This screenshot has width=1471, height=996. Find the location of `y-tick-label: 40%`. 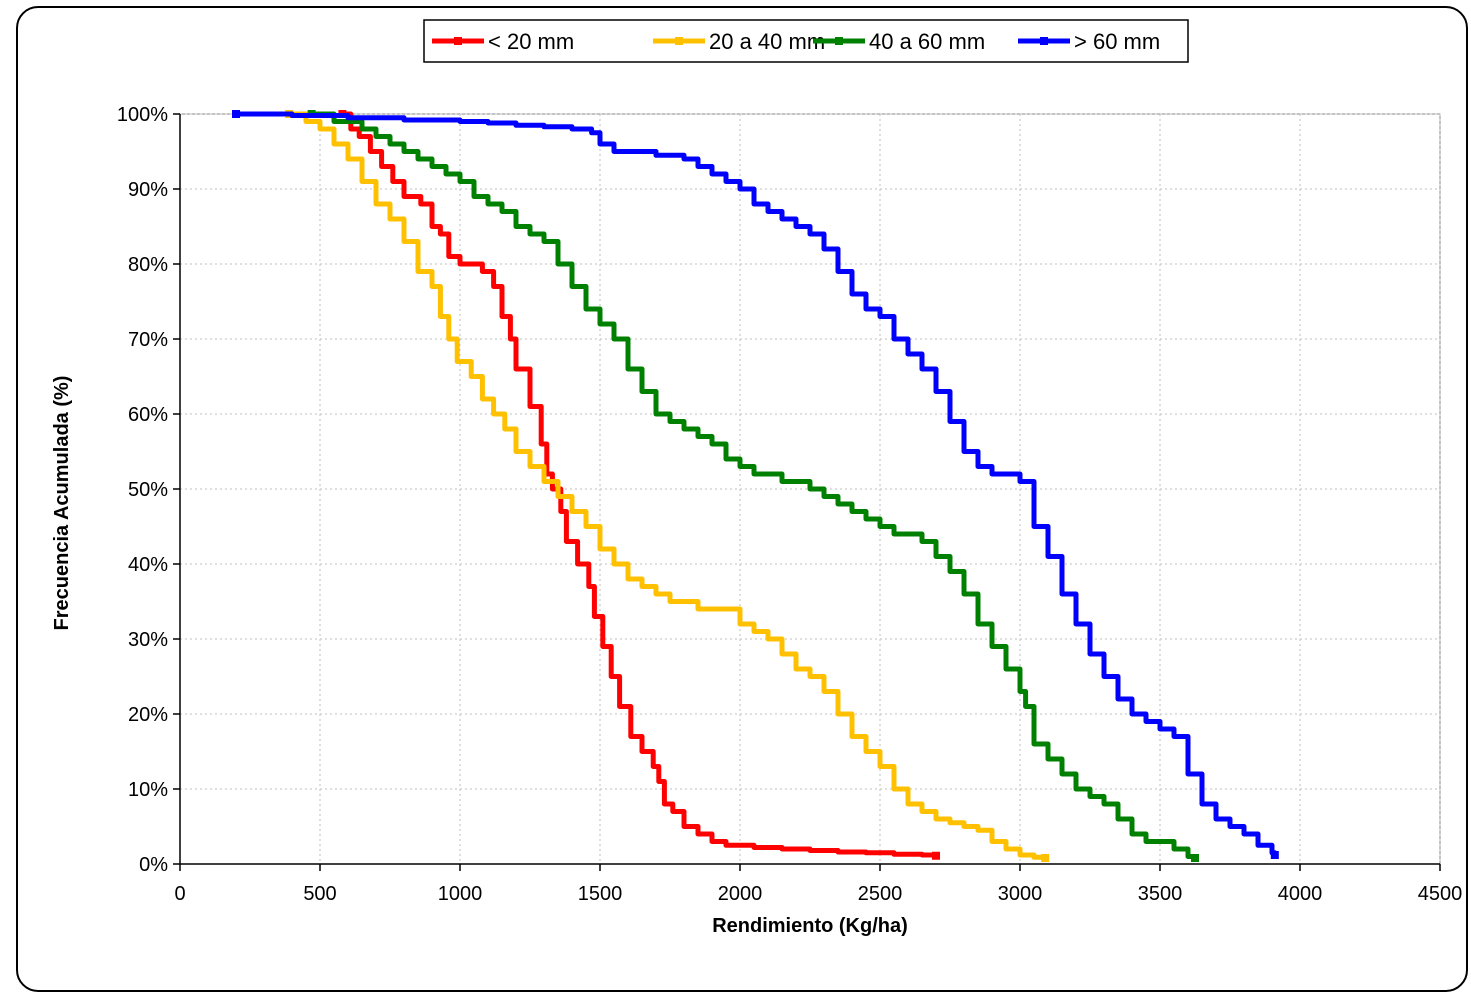

y-tick-label: 40% is located at coordinates (148, 565).